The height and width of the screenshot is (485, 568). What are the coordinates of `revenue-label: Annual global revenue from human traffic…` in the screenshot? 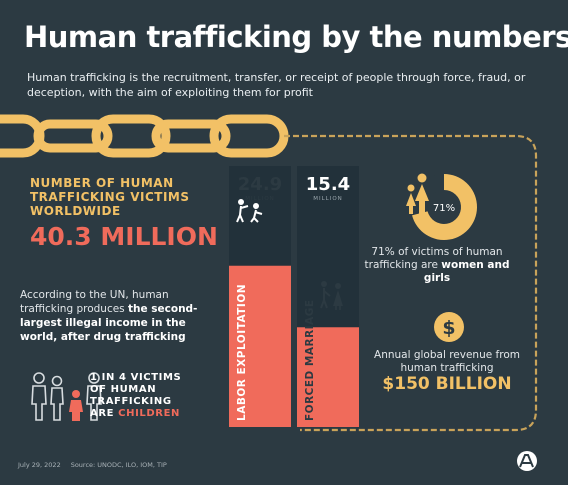 It's located at (447, 361).